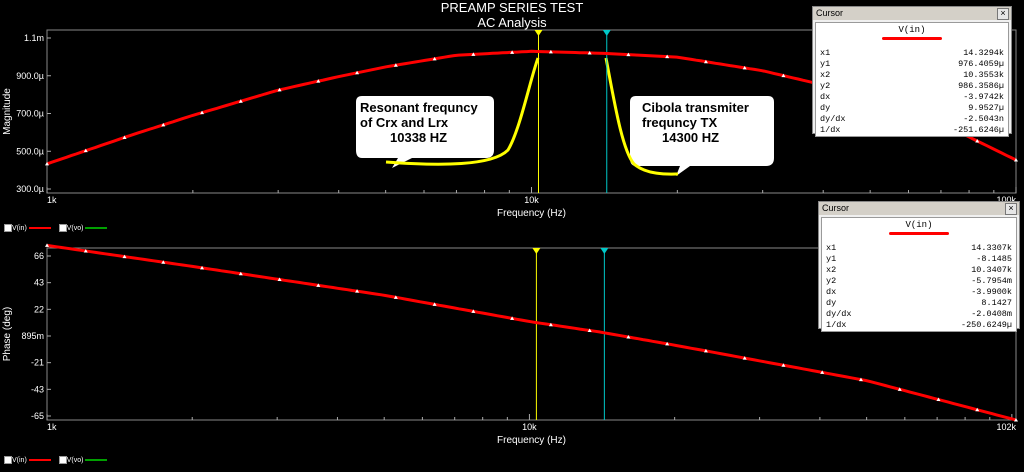 The height and width of the screenshot is (472, 1024). I want to click on cursor-row-value: 10.3407k, so click(991, 270).